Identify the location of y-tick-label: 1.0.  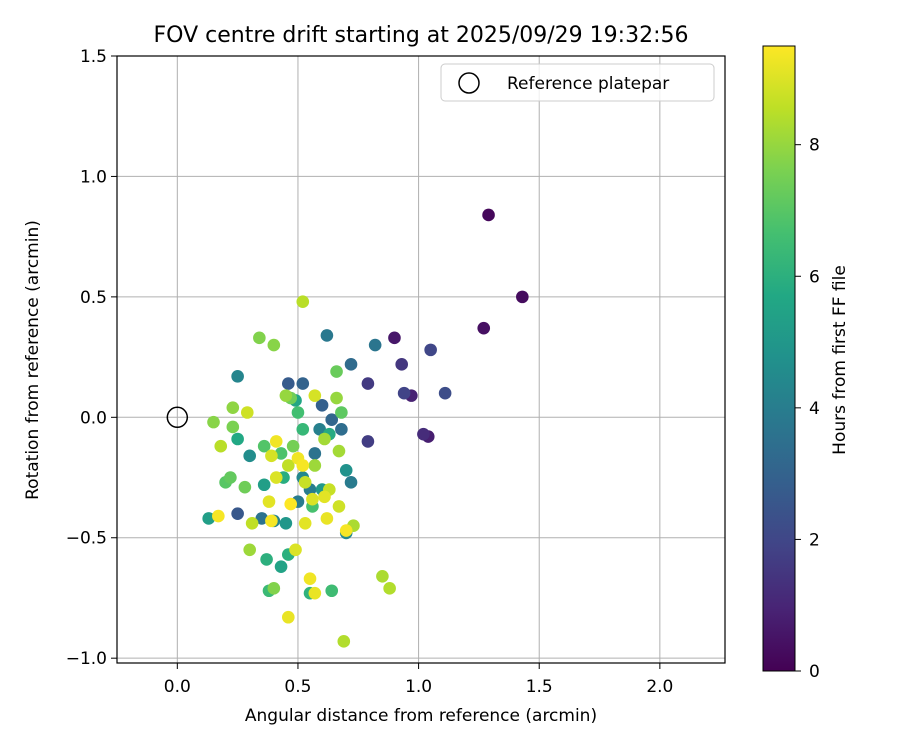
(93, 177).